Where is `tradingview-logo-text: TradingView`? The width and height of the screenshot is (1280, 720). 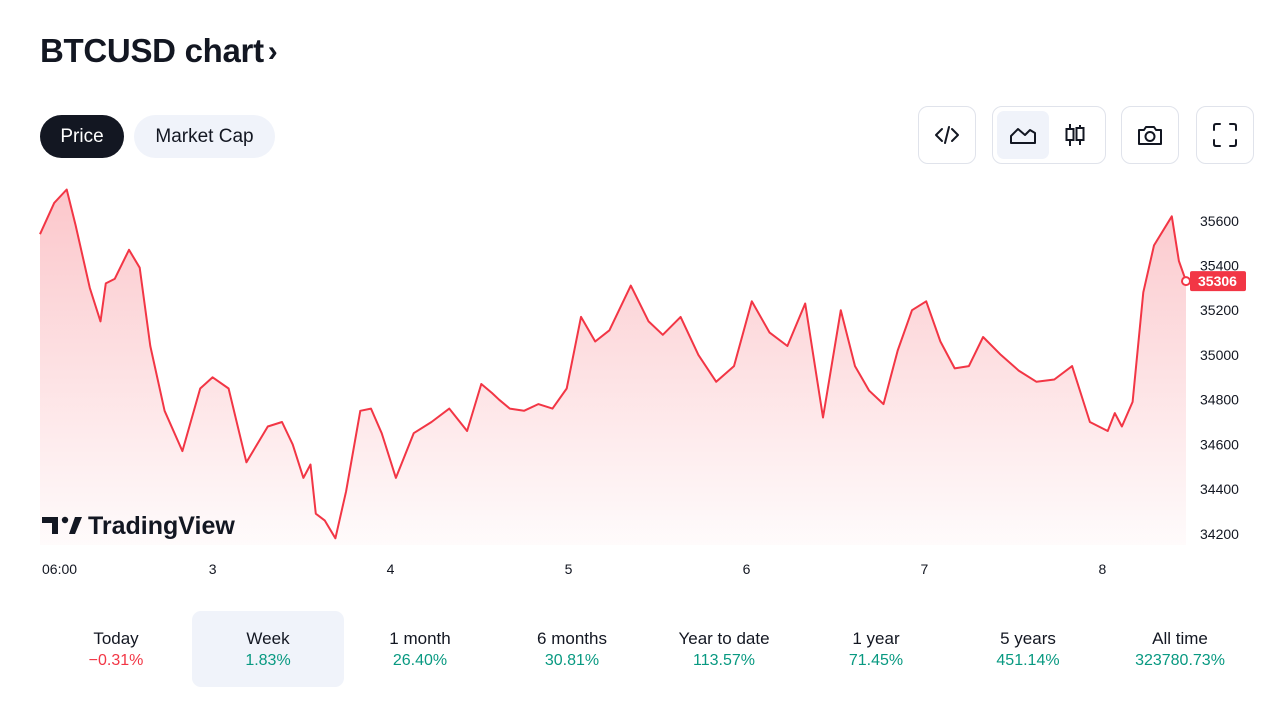 tradingview-logo-text: TradingView is located at coordinates (161, 526).